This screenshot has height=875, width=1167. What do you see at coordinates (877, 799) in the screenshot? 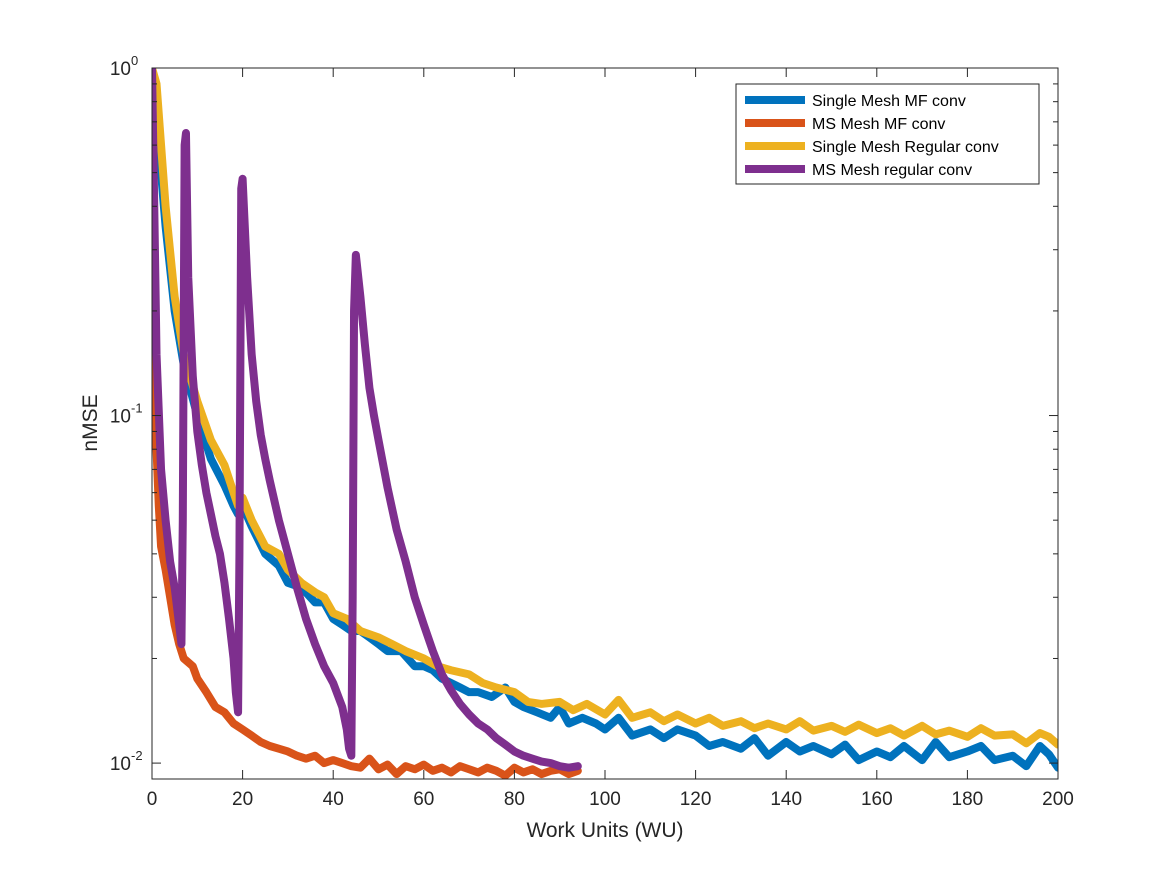
I see `x-tick-label: 160` at bounding box center [877, 799].